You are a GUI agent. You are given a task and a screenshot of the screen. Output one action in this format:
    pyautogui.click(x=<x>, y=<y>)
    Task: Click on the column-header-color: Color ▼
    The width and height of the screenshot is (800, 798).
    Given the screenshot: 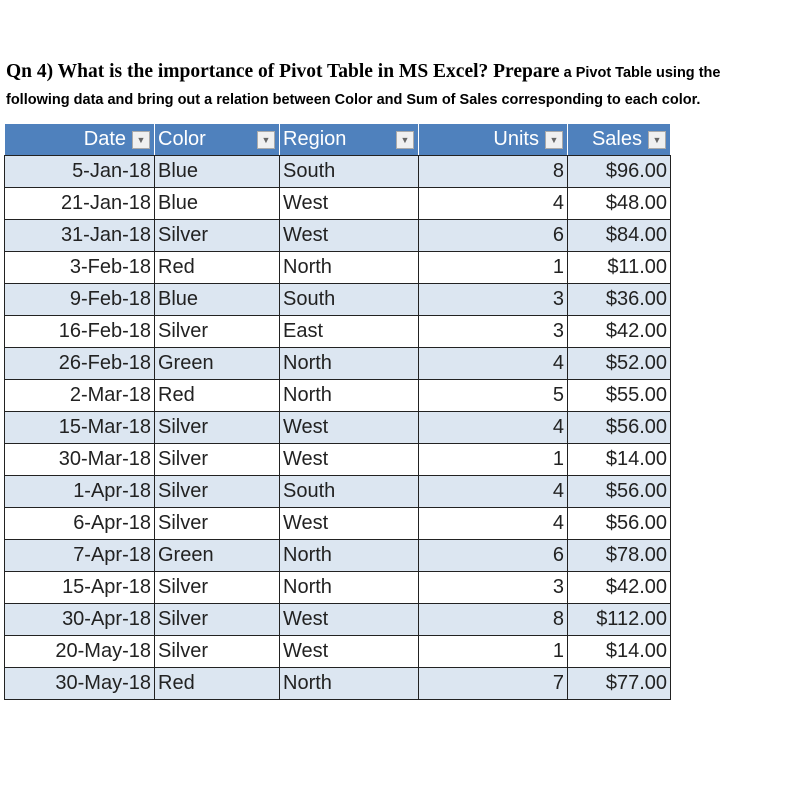 What is the action you would take?
    pyautogui.click(x=217, y=139)
    